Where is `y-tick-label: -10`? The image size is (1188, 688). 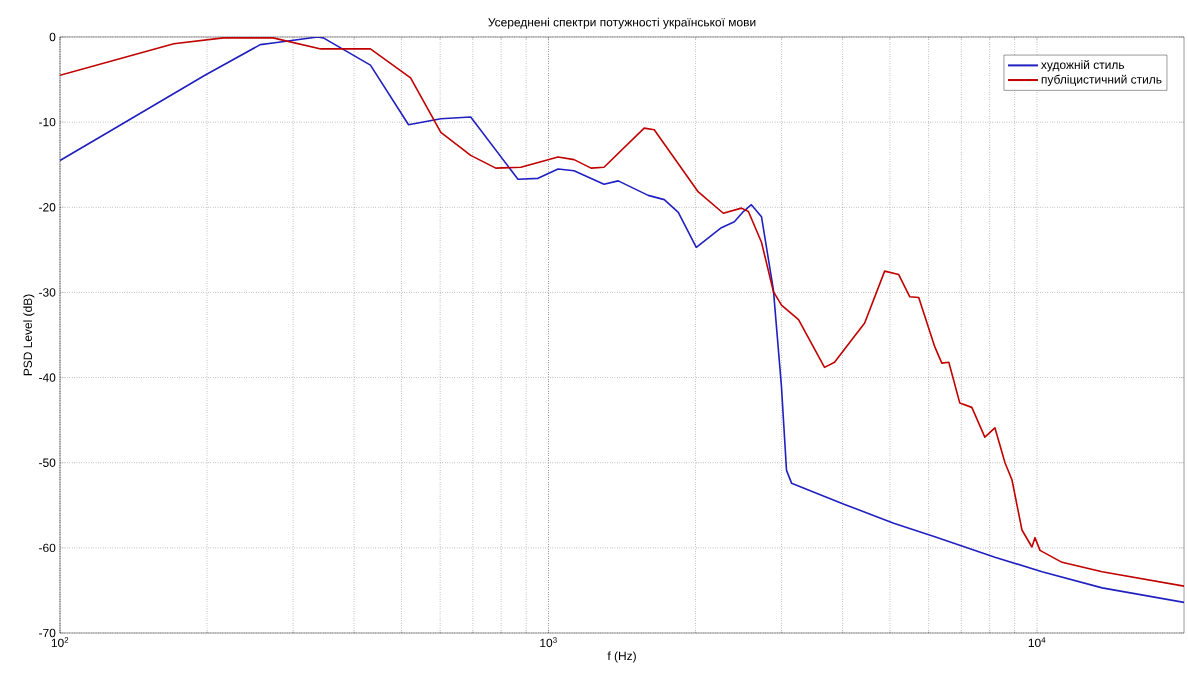 y-tick-label: -10 is located at coordinates (47, 122).